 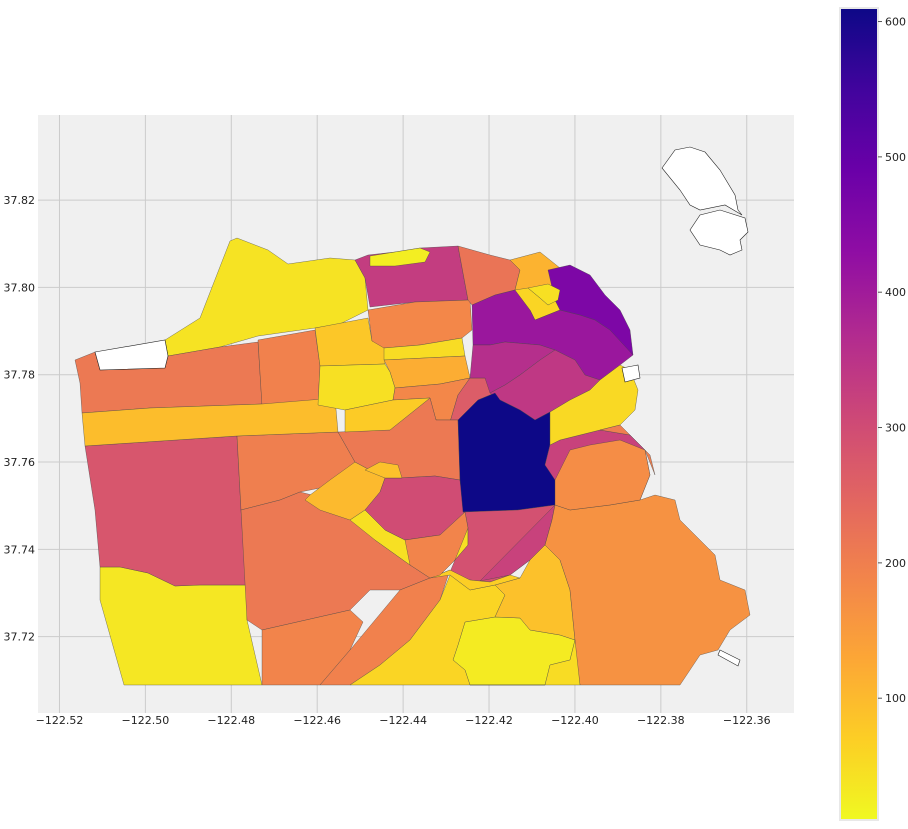 What do you see at coordinates (20, 375) in the screenshot?
I see `y-tick-label: 37.78` at bounding box center [20, 375].